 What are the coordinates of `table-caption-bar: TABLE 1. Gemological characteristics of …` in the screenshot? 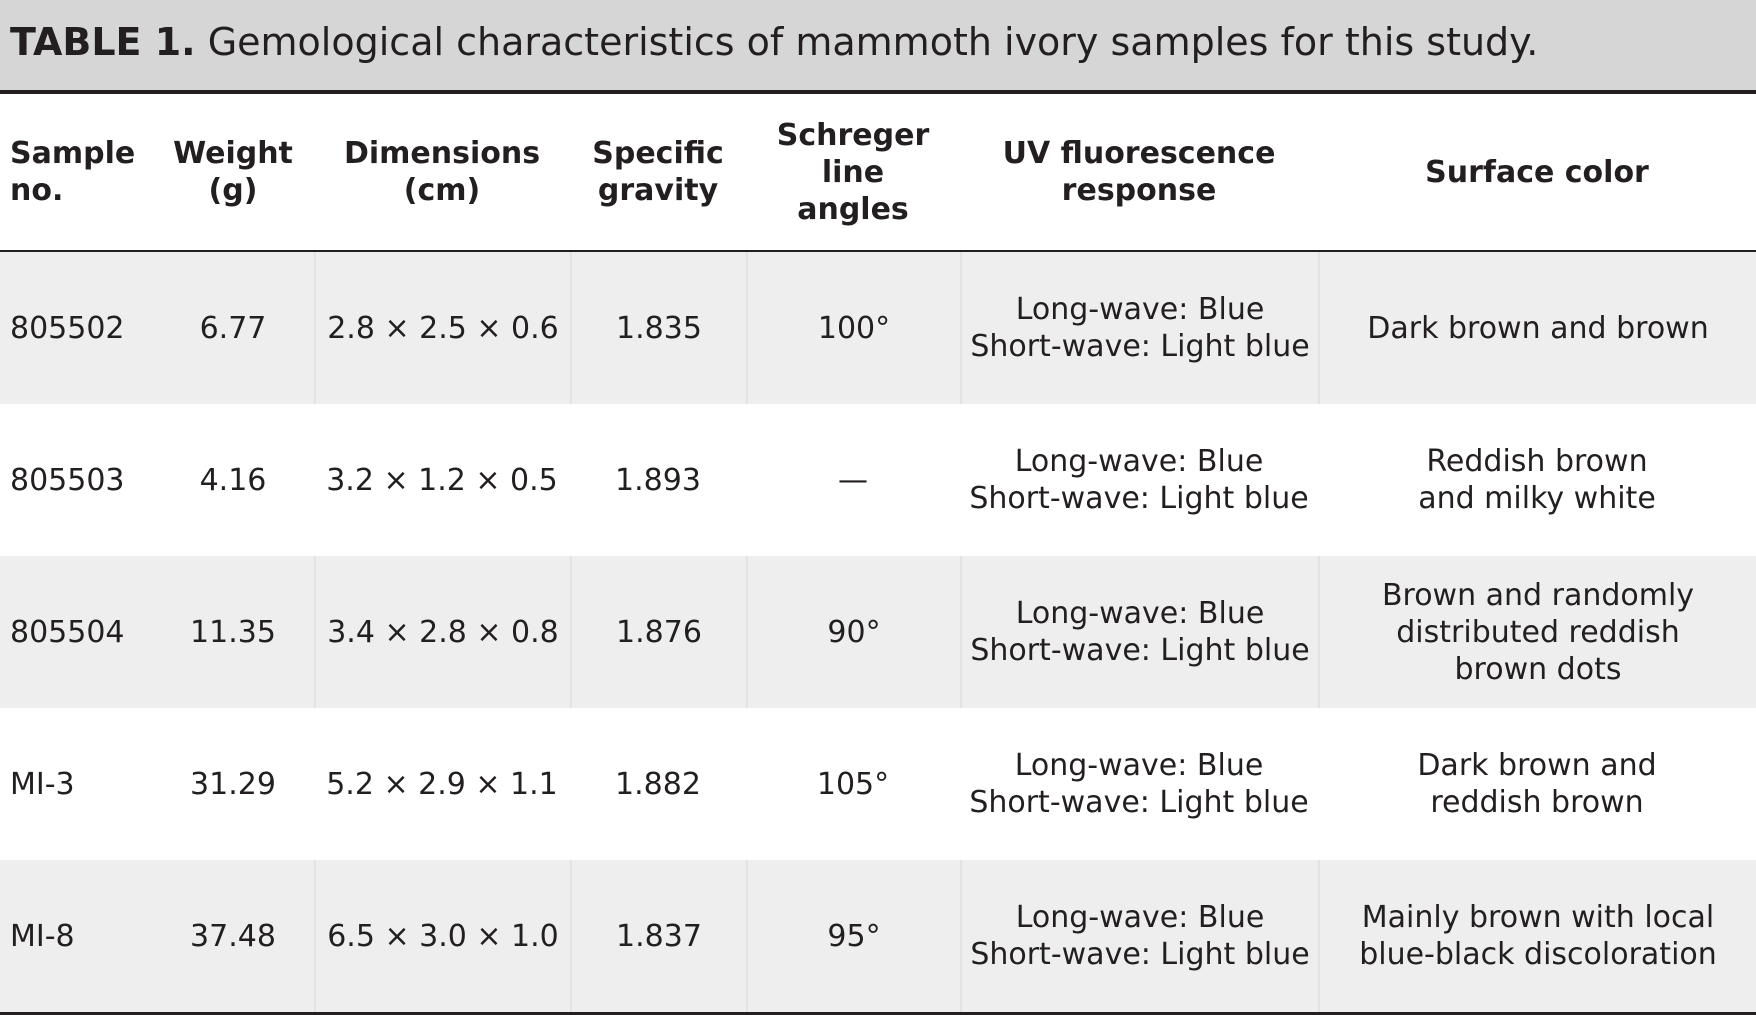 It's located at (878, 47).